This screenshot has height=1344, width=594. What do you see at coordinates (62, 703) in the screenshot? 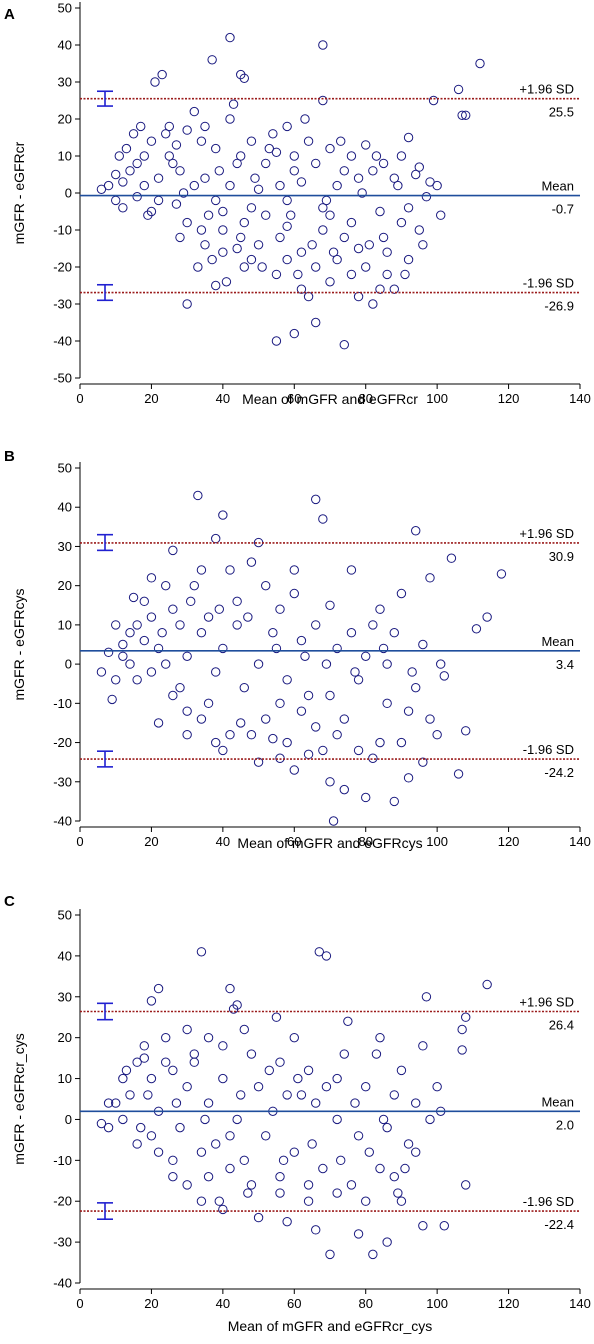
I see `y-tick-label: -10` at bounding box center [62, 703].